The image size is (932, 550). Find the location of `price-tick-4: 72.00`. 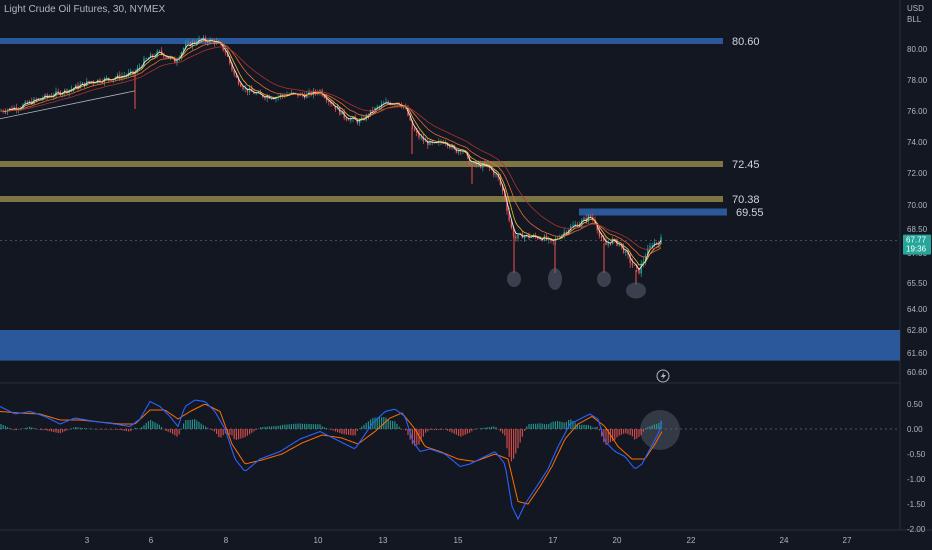

price-tick-4: 72.00 is located at coordinates (917, 173).